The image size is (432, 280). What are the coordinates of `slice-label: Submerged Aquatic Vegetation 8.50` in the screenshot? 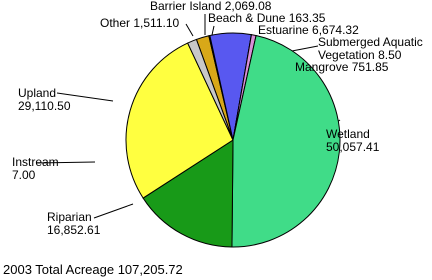 It's located at (374, 49).